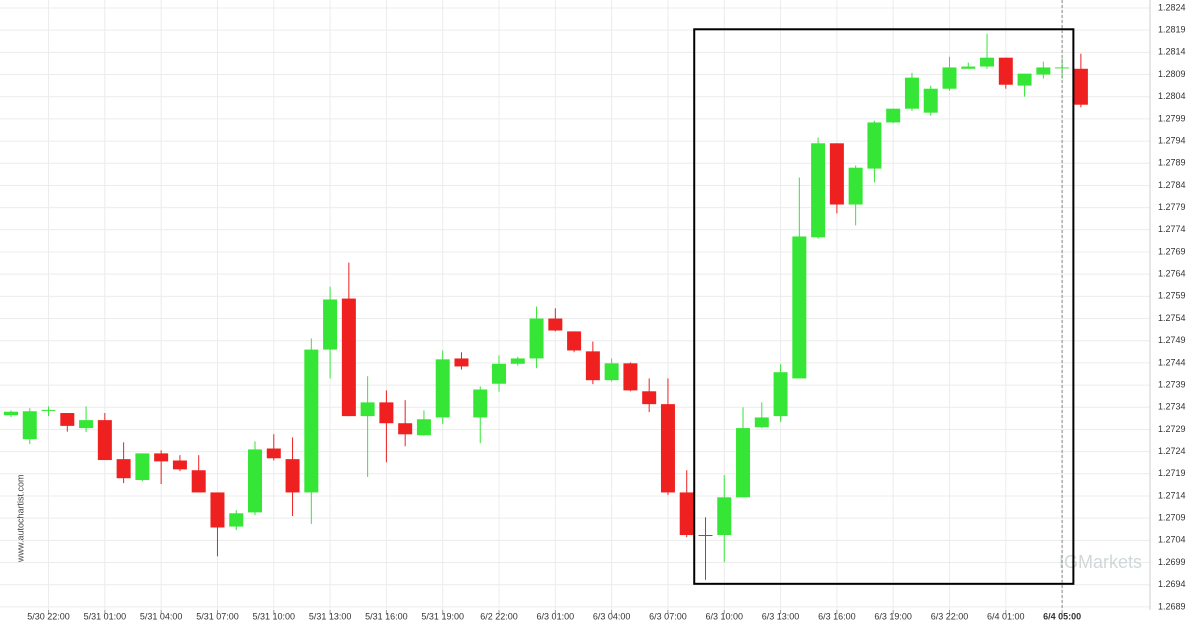  What do you see at coordinates (1100, 562) in the screenshot?
I see `logo: IGMarkets` at bounding box center [1100, 562].